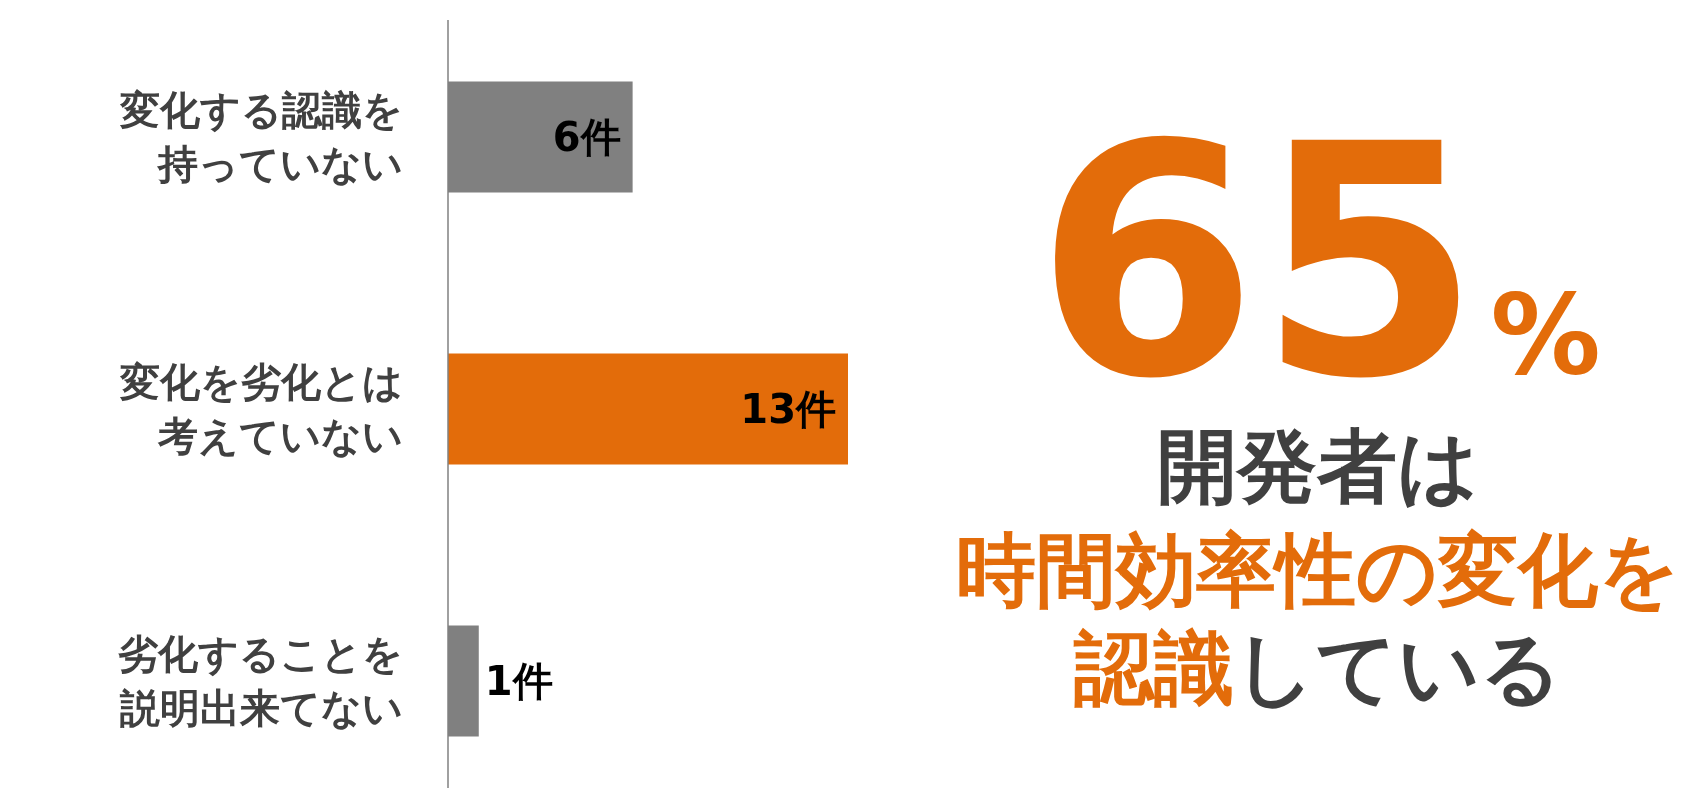 The height and width of the screenshot is (788, 1695). What do you see at coordinates (1153, 668) in the screenshot?
I see `text: 認識` at bounding box center [1153, 668].